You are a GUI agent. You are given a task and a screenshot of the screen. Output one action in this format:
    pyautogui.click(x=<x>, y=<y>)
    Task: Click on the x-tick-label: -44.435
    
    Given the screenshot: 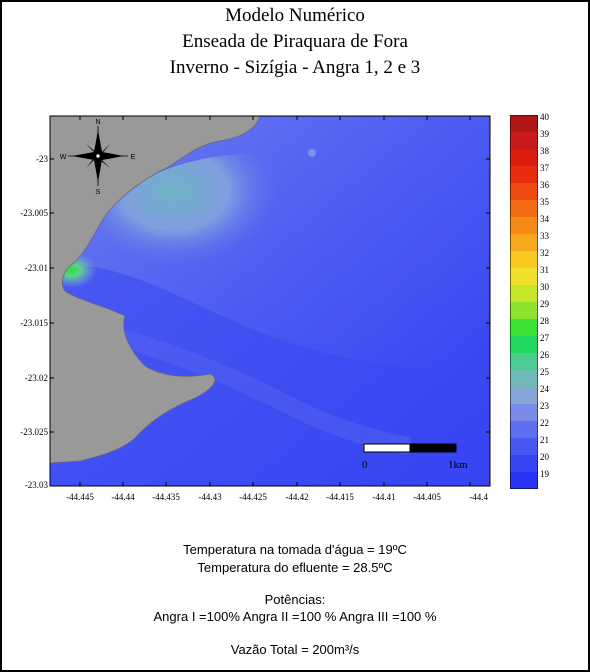 What is the action you would take?
    pyautogui.click(x=166, y=497)
    